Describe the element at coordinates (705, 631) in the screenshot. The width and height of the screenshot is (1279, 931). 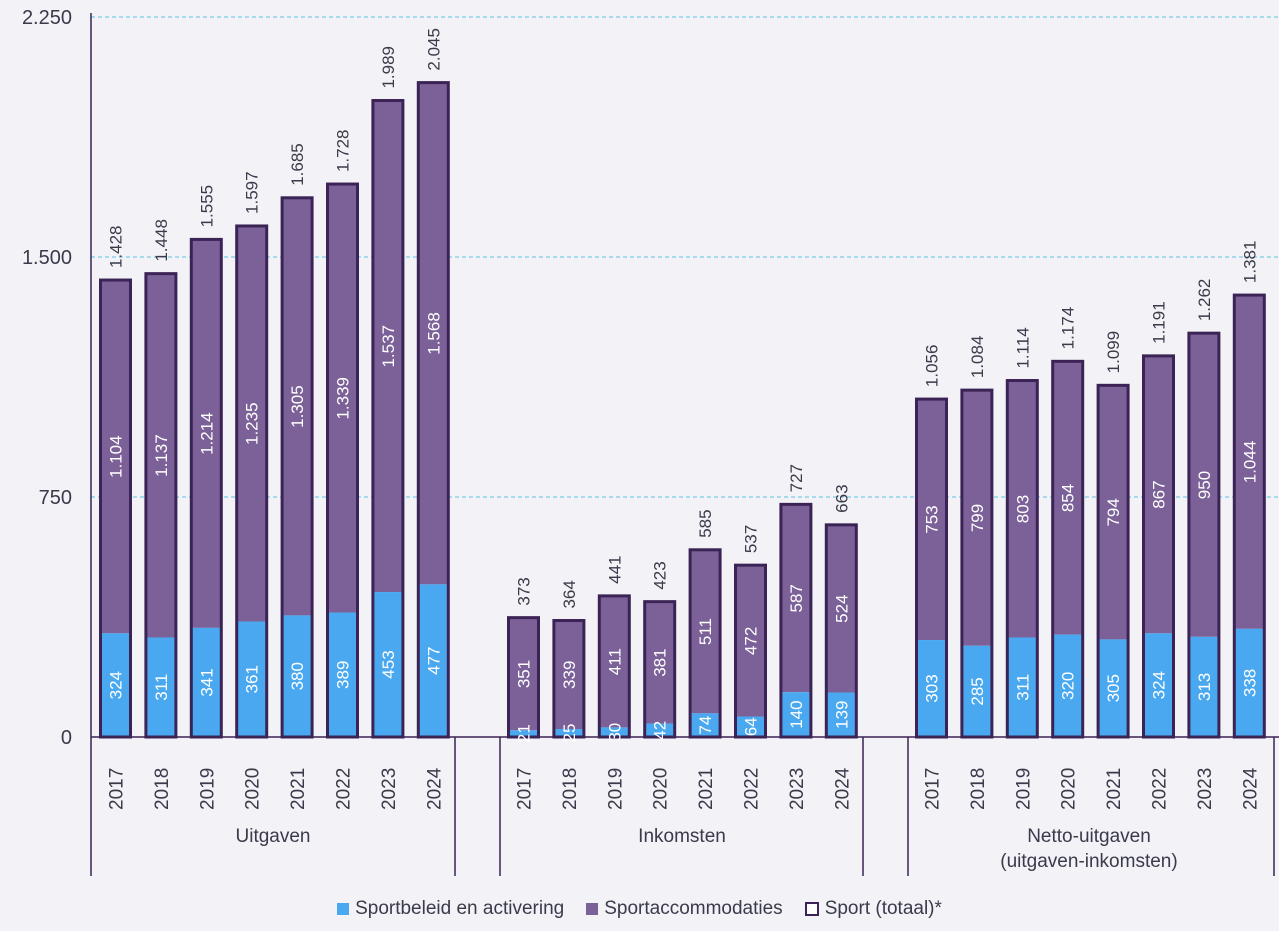
I see `label-accommodaties: 511` at that location.